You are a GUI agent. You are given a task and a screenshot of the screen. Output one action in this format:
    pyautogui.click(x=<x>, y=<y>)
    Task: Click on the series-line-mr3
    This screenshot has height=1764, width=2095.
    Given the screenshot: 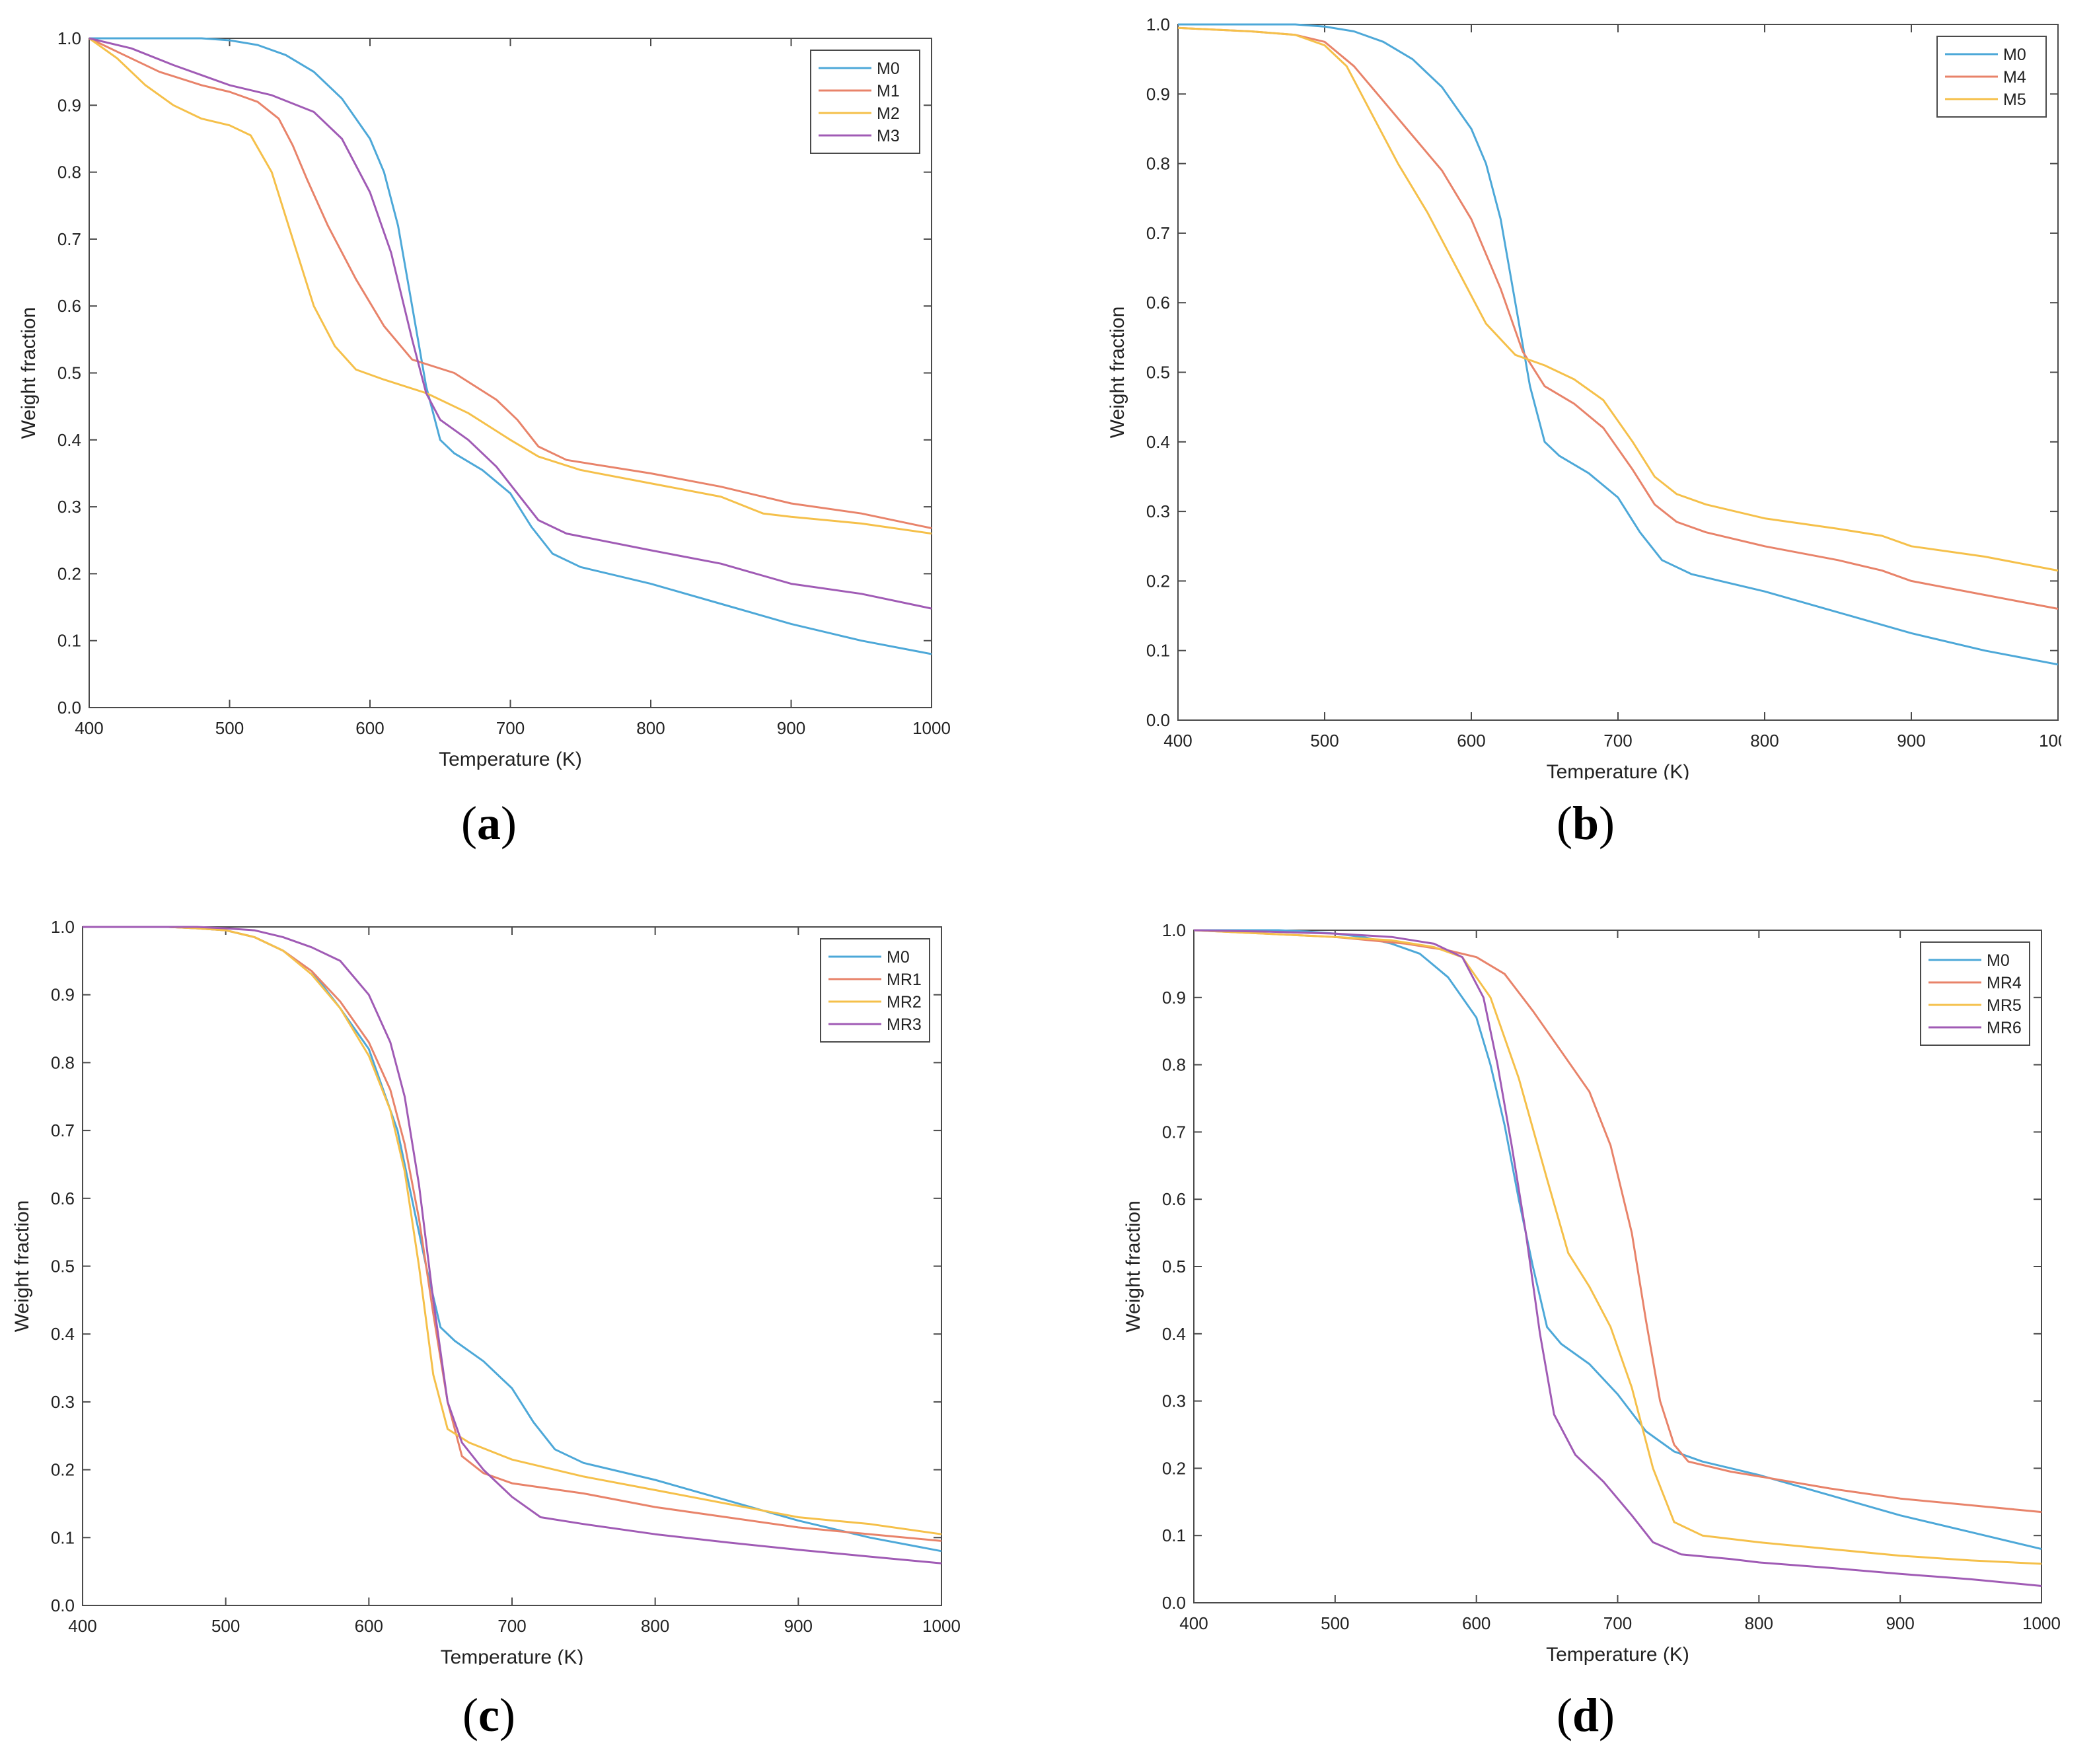 What is the action you would take?
    pyautogui.click(x=512, y=1245)
    